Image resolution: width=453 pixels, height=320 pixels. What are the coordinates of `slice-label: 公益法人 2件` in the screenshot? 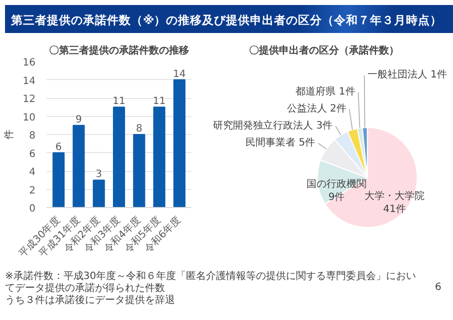 It's located at (316, 108).